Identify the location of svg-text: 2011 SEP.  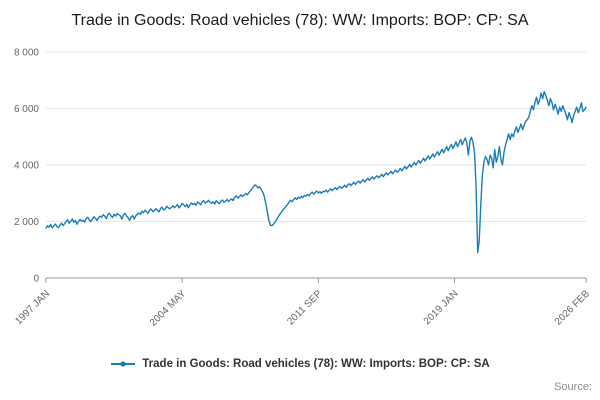
(304, 307).